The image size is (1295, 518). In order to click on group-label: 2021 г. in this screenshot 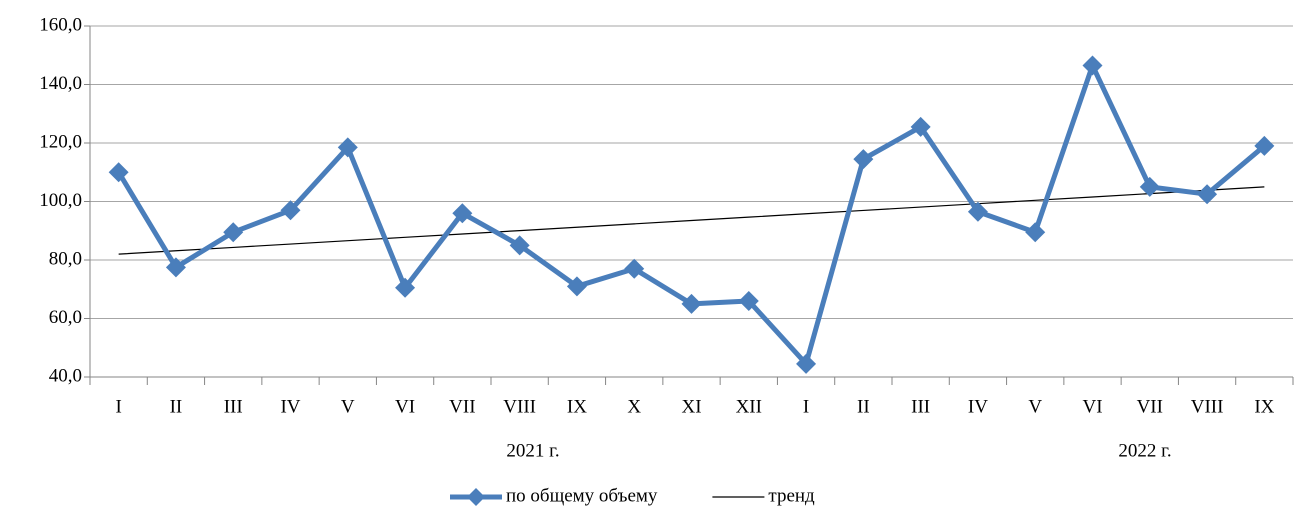, I will do `click(532, 450)`.